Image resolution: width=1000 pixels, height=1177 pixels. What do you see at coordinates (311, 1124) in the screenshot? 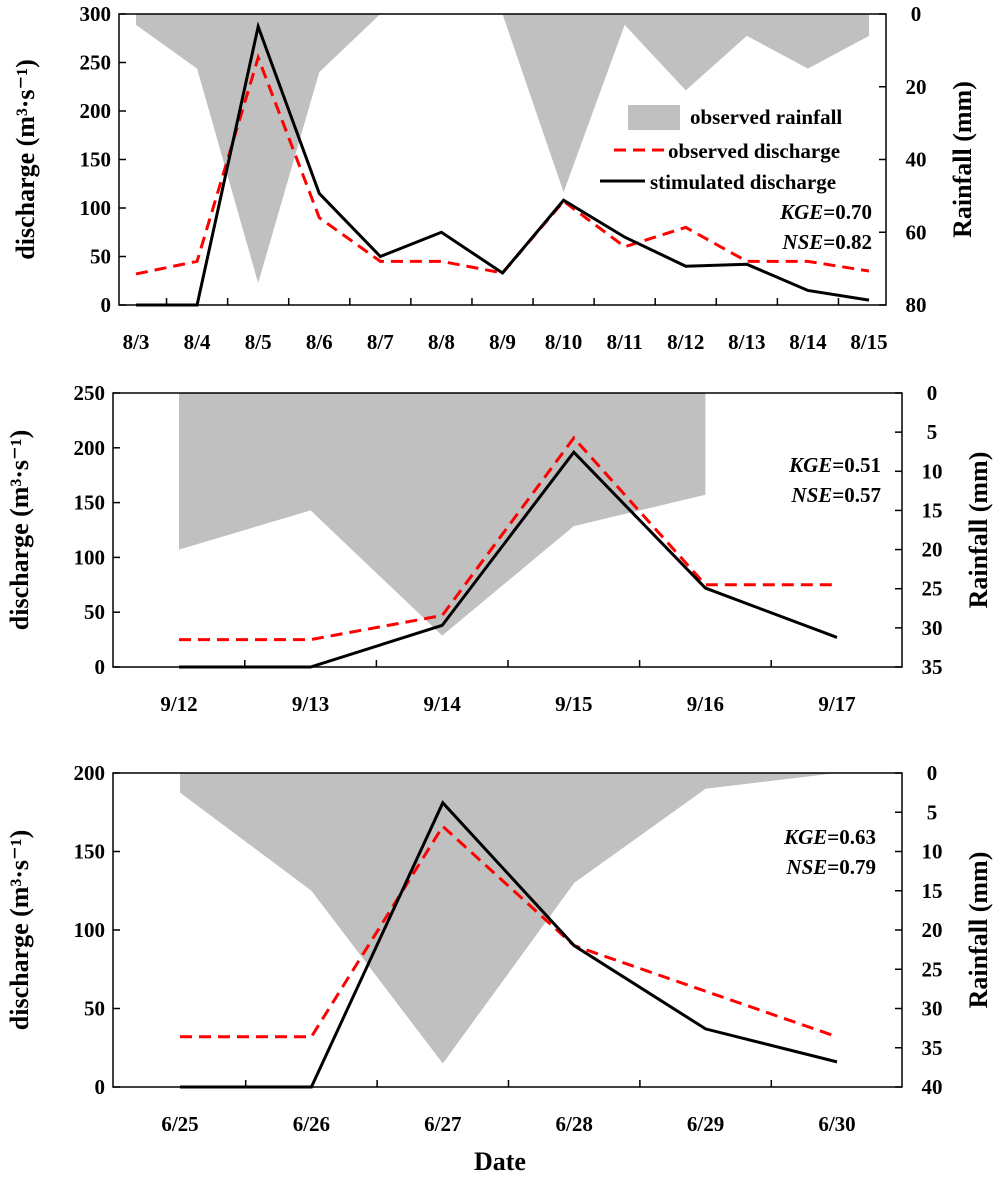
I see `x-tick-label: 6/26` at bounding box center [311, 1124].